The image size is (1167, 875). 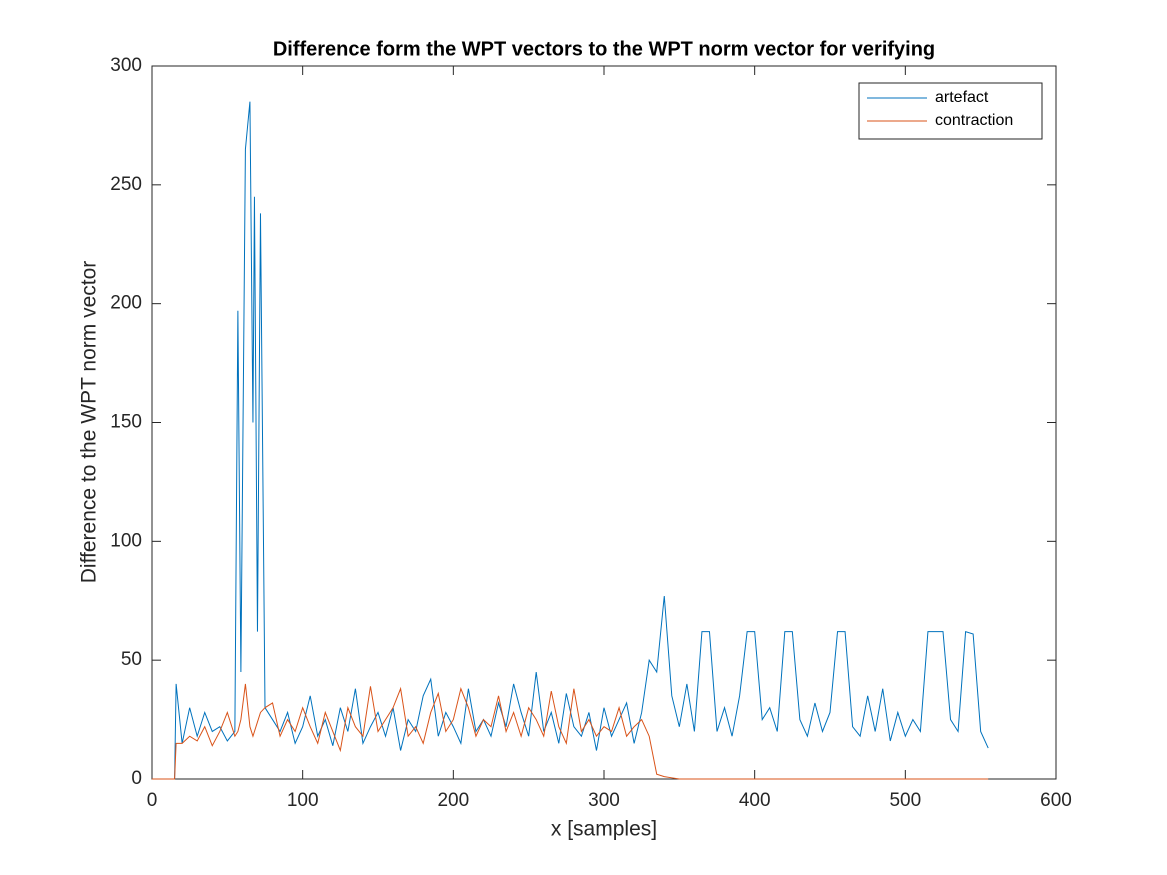 I want to click on x-tick-label: 0, so click(x=152, y=800).